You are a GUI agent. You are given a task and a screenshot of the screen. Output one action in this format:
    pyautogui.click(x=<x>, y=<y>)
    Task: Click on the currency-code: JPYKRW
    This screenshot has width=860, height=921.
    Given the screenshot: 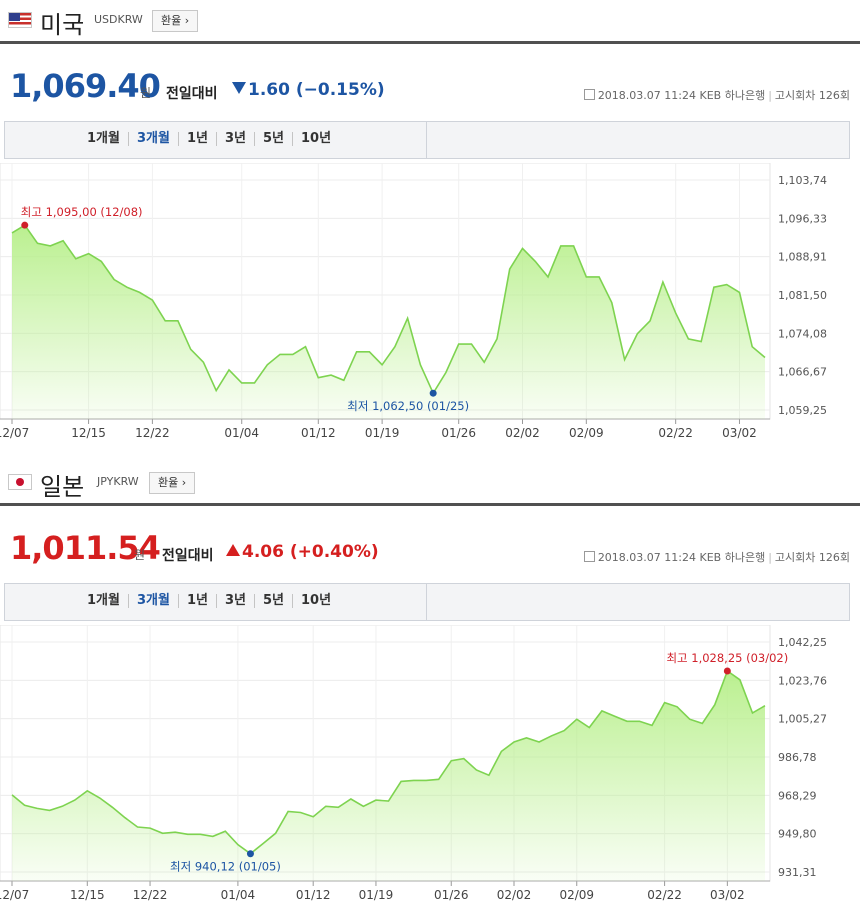 What is the action you would take?
    pyautogui.click(x=118, y=481)
    